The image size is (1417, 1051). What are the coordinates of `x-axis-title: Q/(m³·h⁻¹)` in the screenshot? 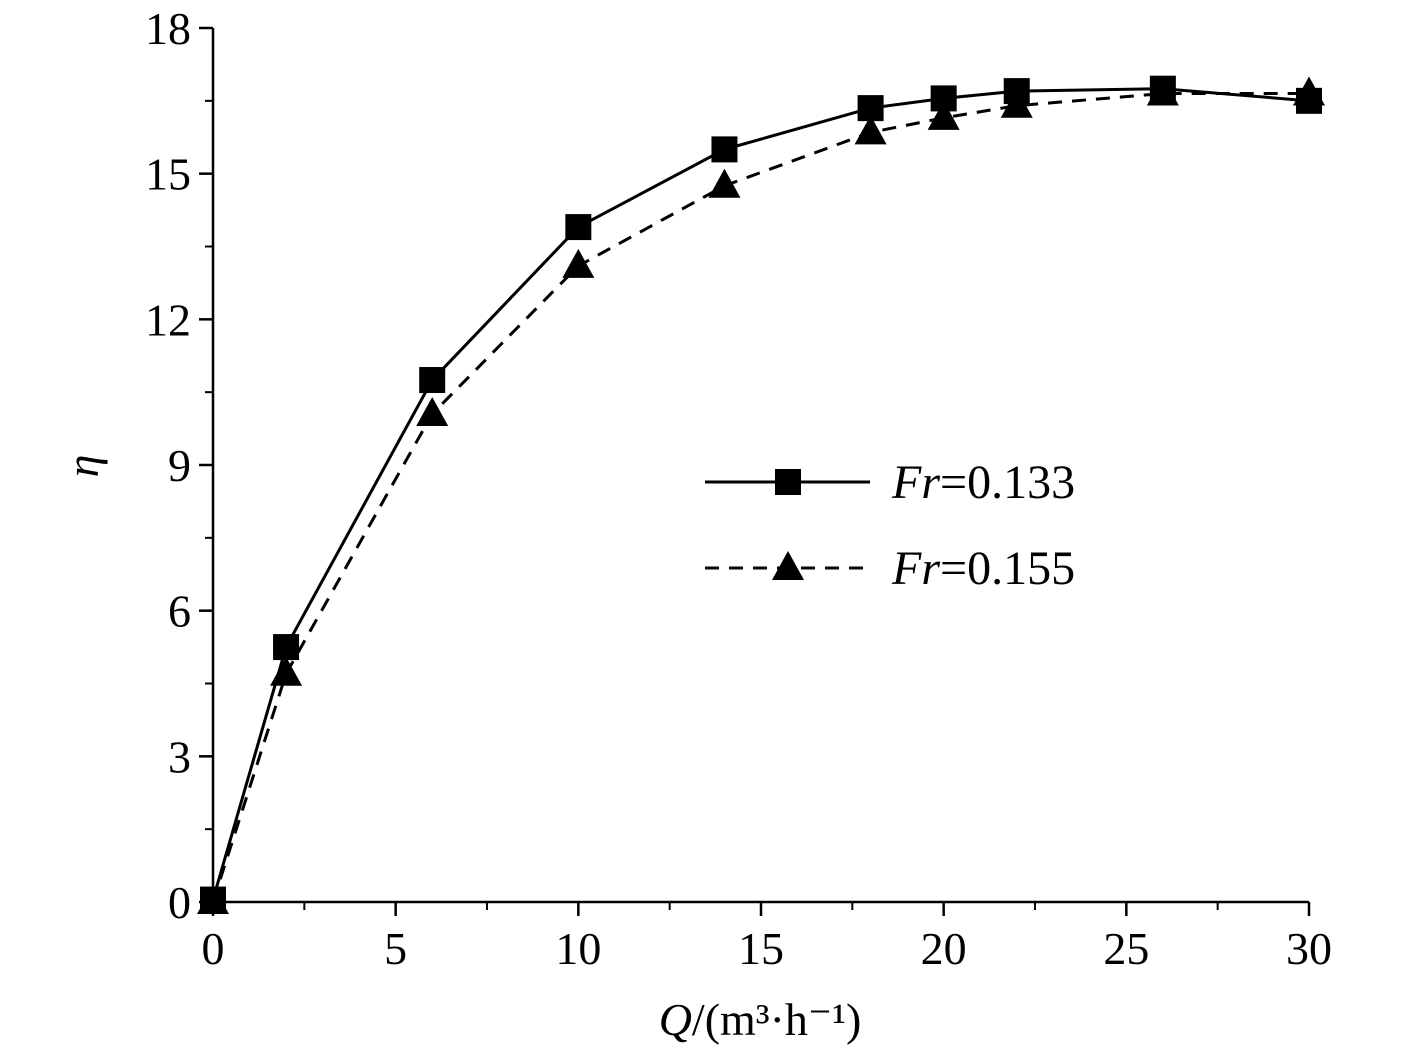 It's located at (760, 1019).